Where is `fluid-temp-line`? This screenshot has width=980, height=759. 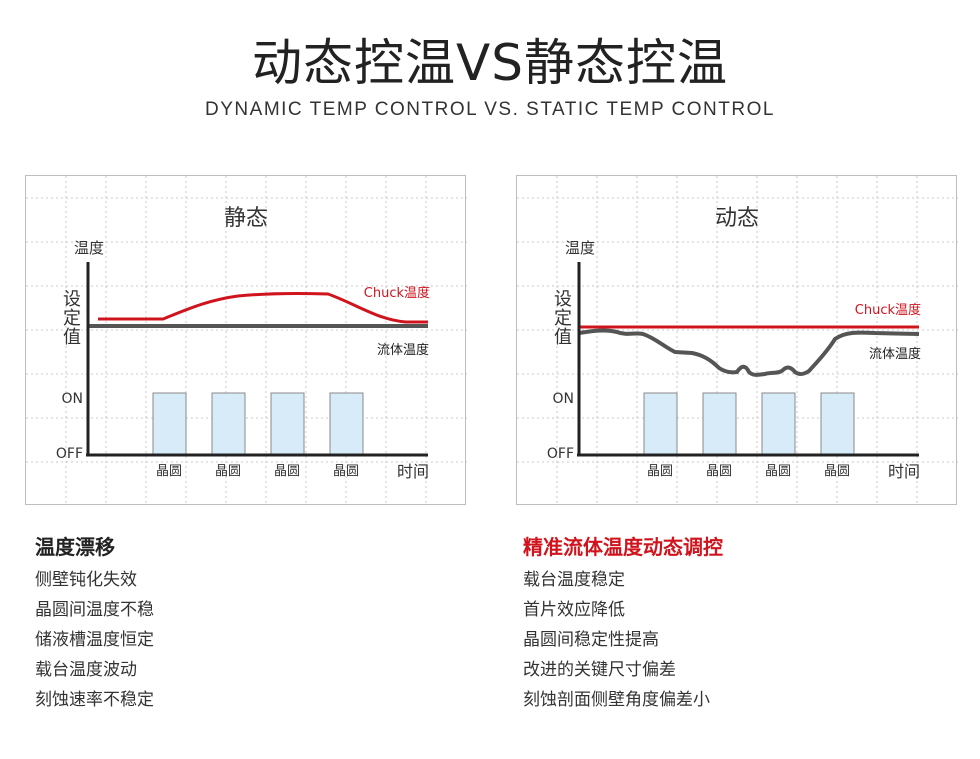 fluid-temp-line is located at coordinates (749, 352).